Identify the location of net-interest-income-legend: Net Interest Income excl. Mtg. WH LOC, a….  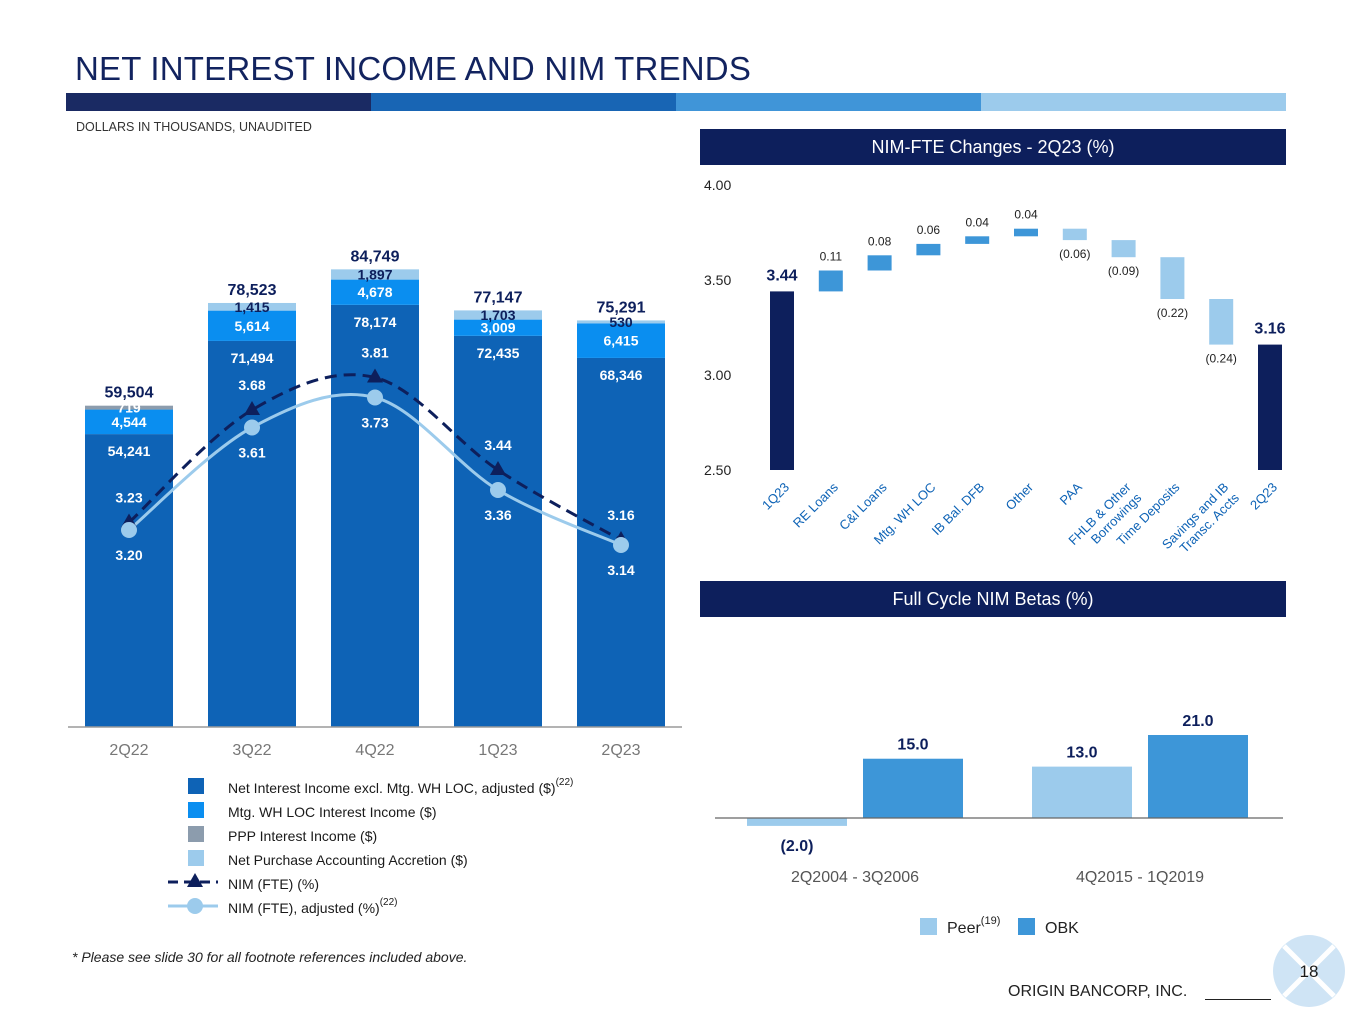
(370, 846).